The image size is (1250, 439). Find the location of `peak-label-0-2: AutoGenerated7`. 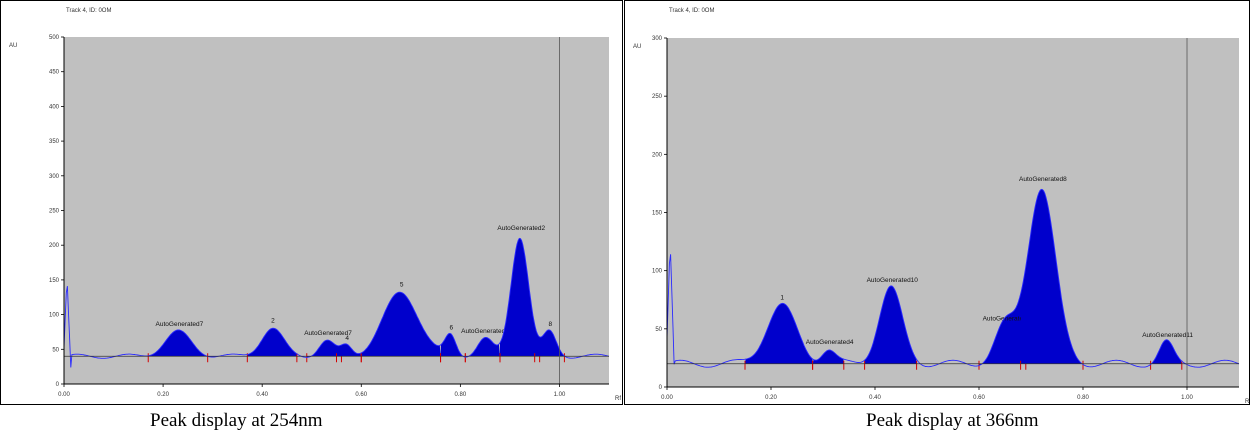

peak-label-0-2: AutoGenerated7 is located at coordinates (328, 333).